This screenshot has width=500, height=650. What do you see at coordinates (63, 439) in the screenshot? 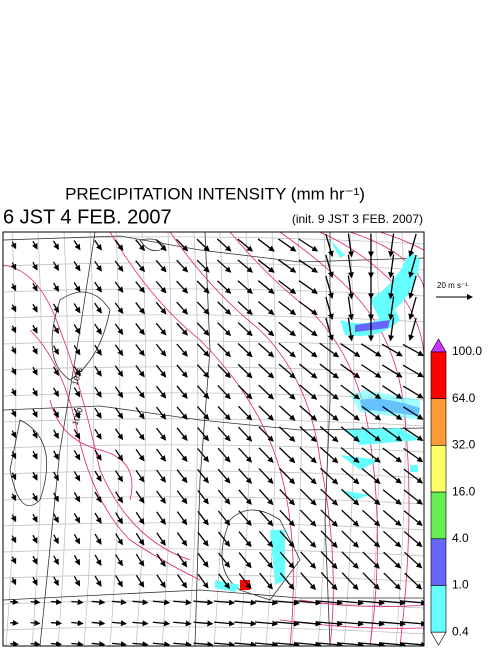
I see `meridian` at bounding box center [63, 439].